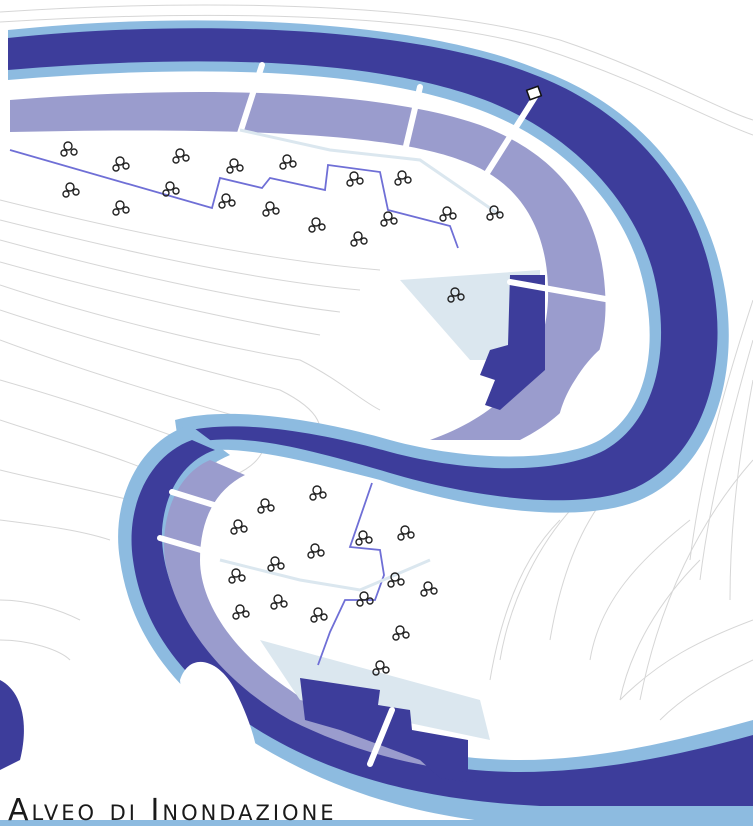 Image resolution: width=753 pixels, height=826 pixels. Describe the element at coordinates (282, 222) in the screenshot. I see `trees-north` at that location.